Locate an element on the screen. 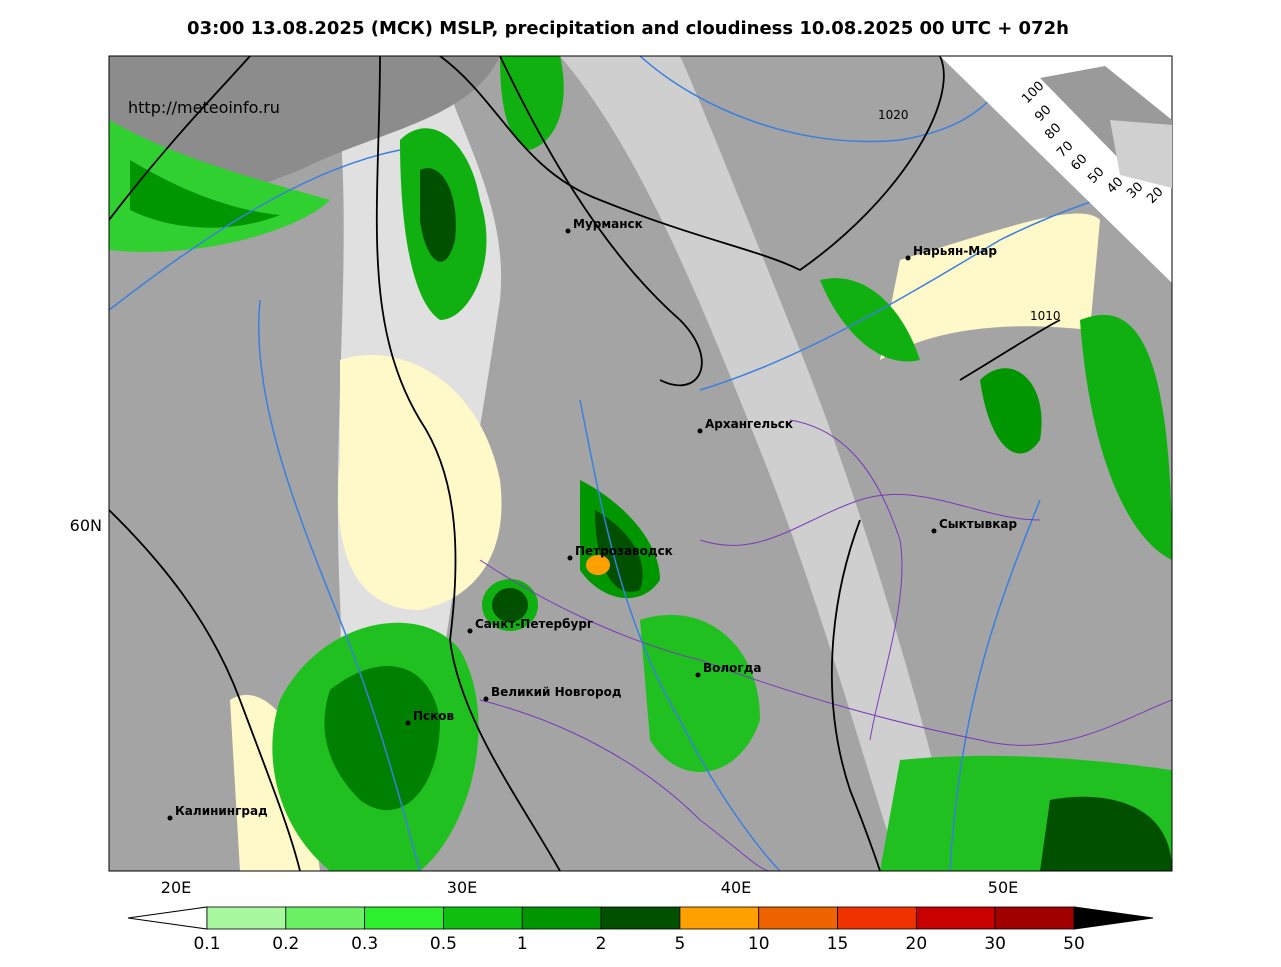 The height and width of the screenshot is (967, 1281). city-label: Мурманск is located at coordinates (608, 224).